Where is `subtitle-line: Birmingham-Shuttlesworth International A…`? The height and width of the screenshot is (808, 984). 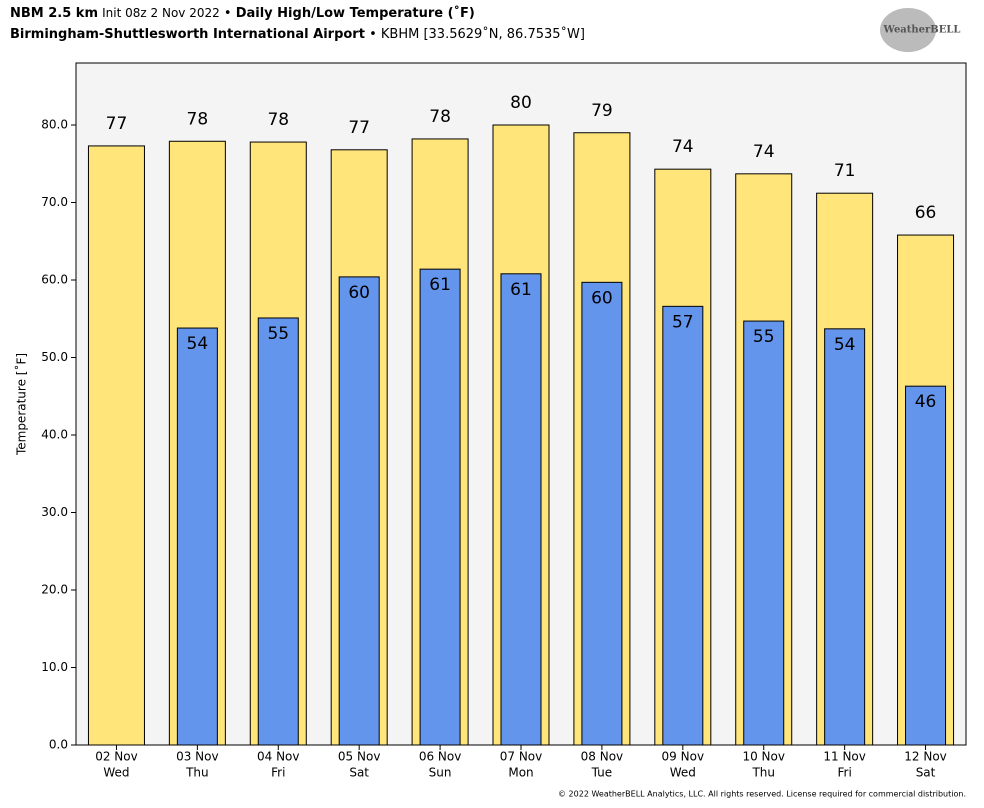 subtitle-line: Birmingham-Shuttlesworth International A… is located at coordinates (297, 34).